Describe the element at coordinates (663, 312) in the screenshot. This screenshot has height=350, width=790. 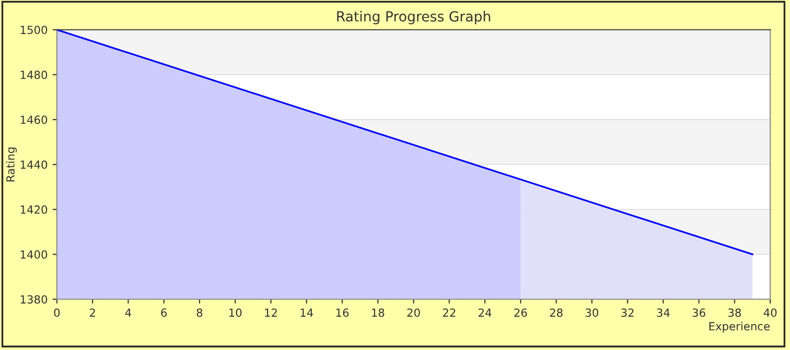
I see `x-tick-label: 34` at that location.